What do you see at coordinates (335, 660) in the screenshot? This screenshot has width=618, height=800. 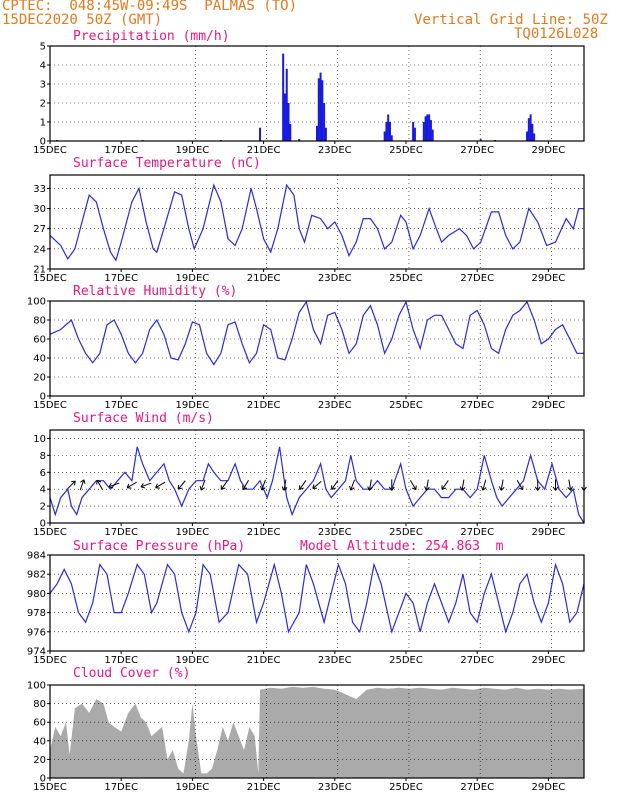 I see `pres-xtick-label: 23DEC` at bounding box center [335, 660].